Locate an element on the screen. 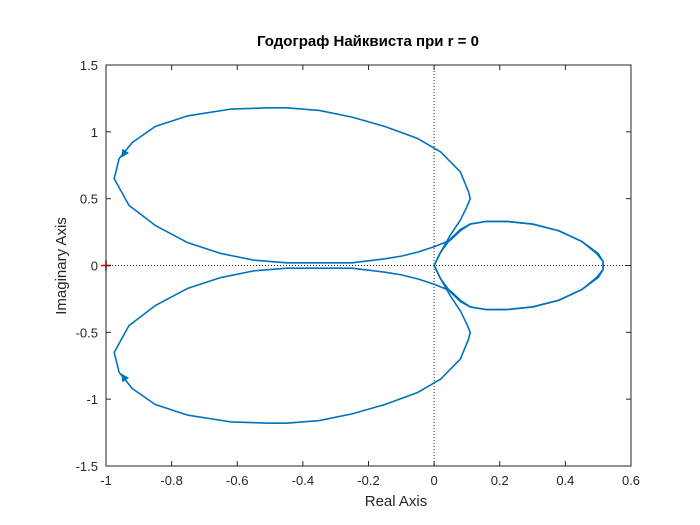  y-tick-label: 0 is located at coordinates (94, 266).